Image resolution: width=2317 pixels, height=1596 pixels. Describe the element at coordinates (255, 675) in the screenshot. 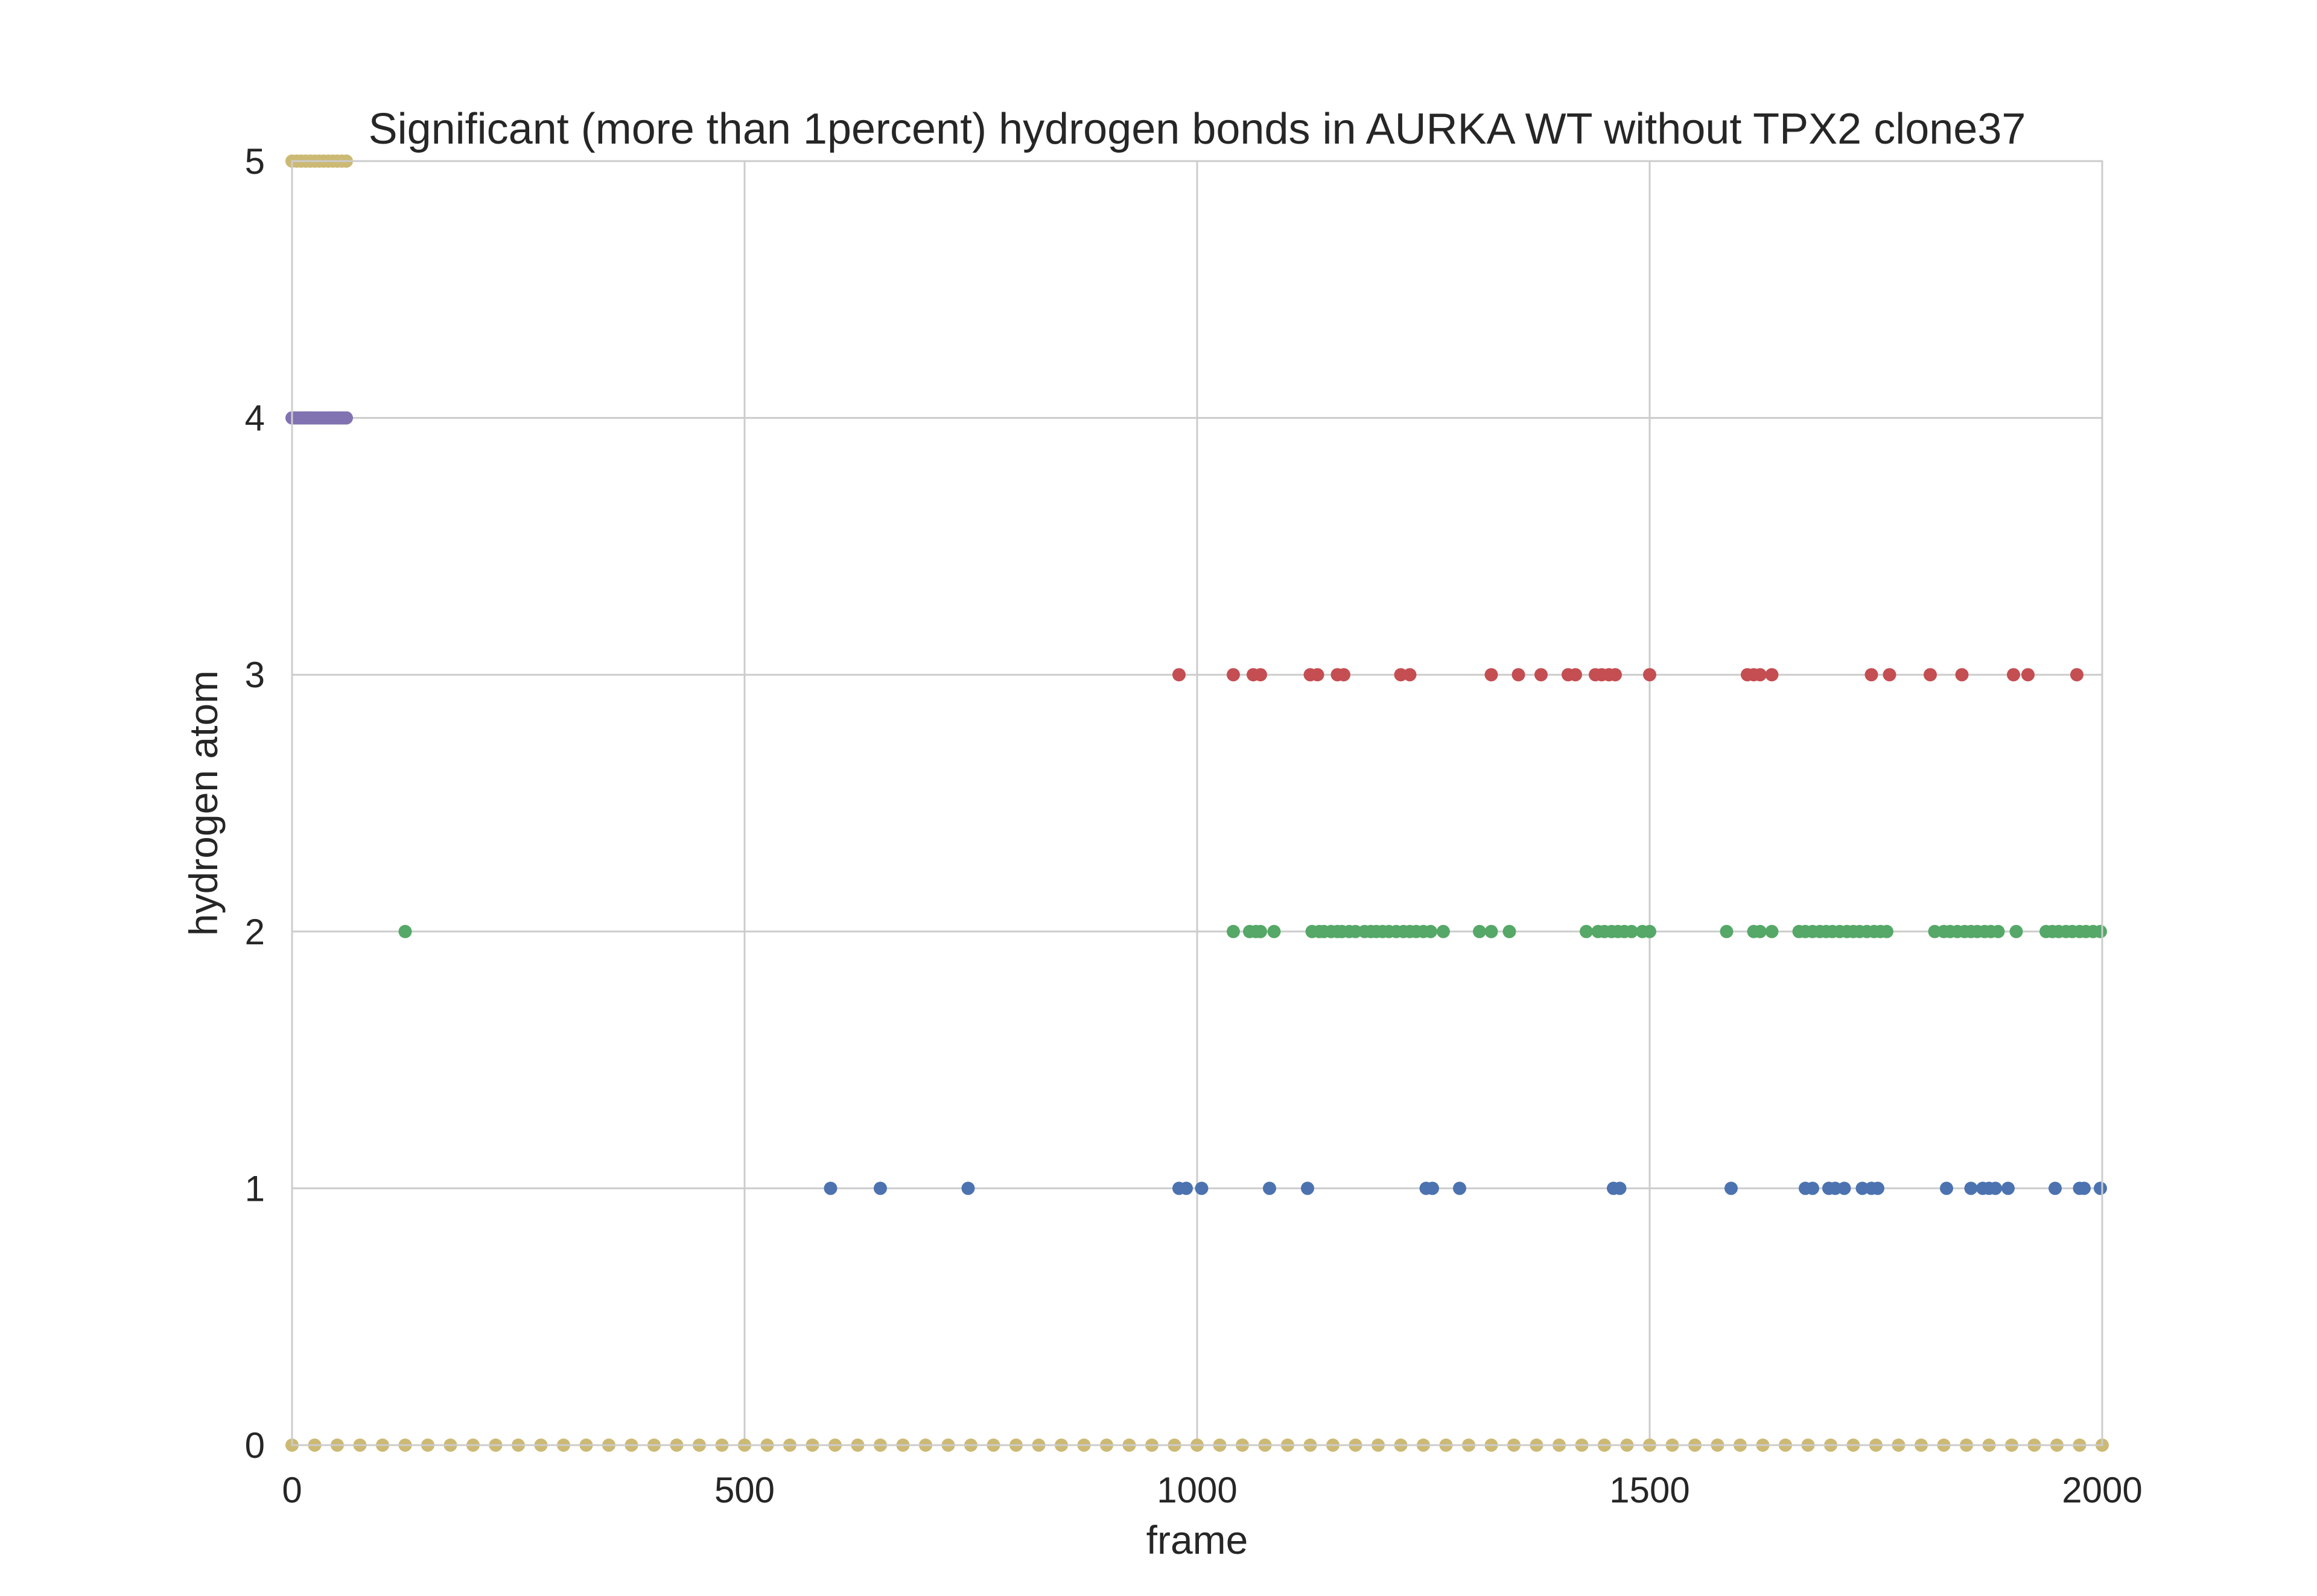

I see `y-tick-label: 3` at that location.